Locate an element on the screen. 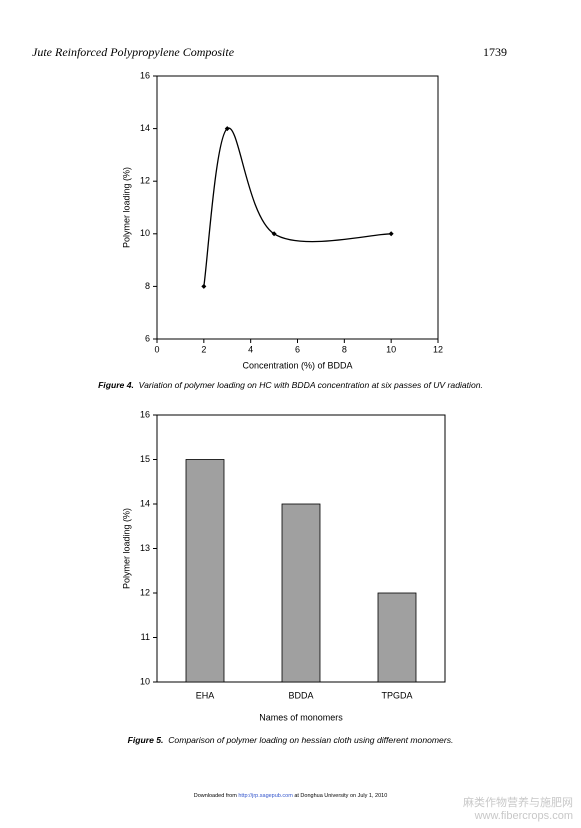 This screenshot has width=581, height=828. x-tick-label: 8 is located at coordinates (344, 349).